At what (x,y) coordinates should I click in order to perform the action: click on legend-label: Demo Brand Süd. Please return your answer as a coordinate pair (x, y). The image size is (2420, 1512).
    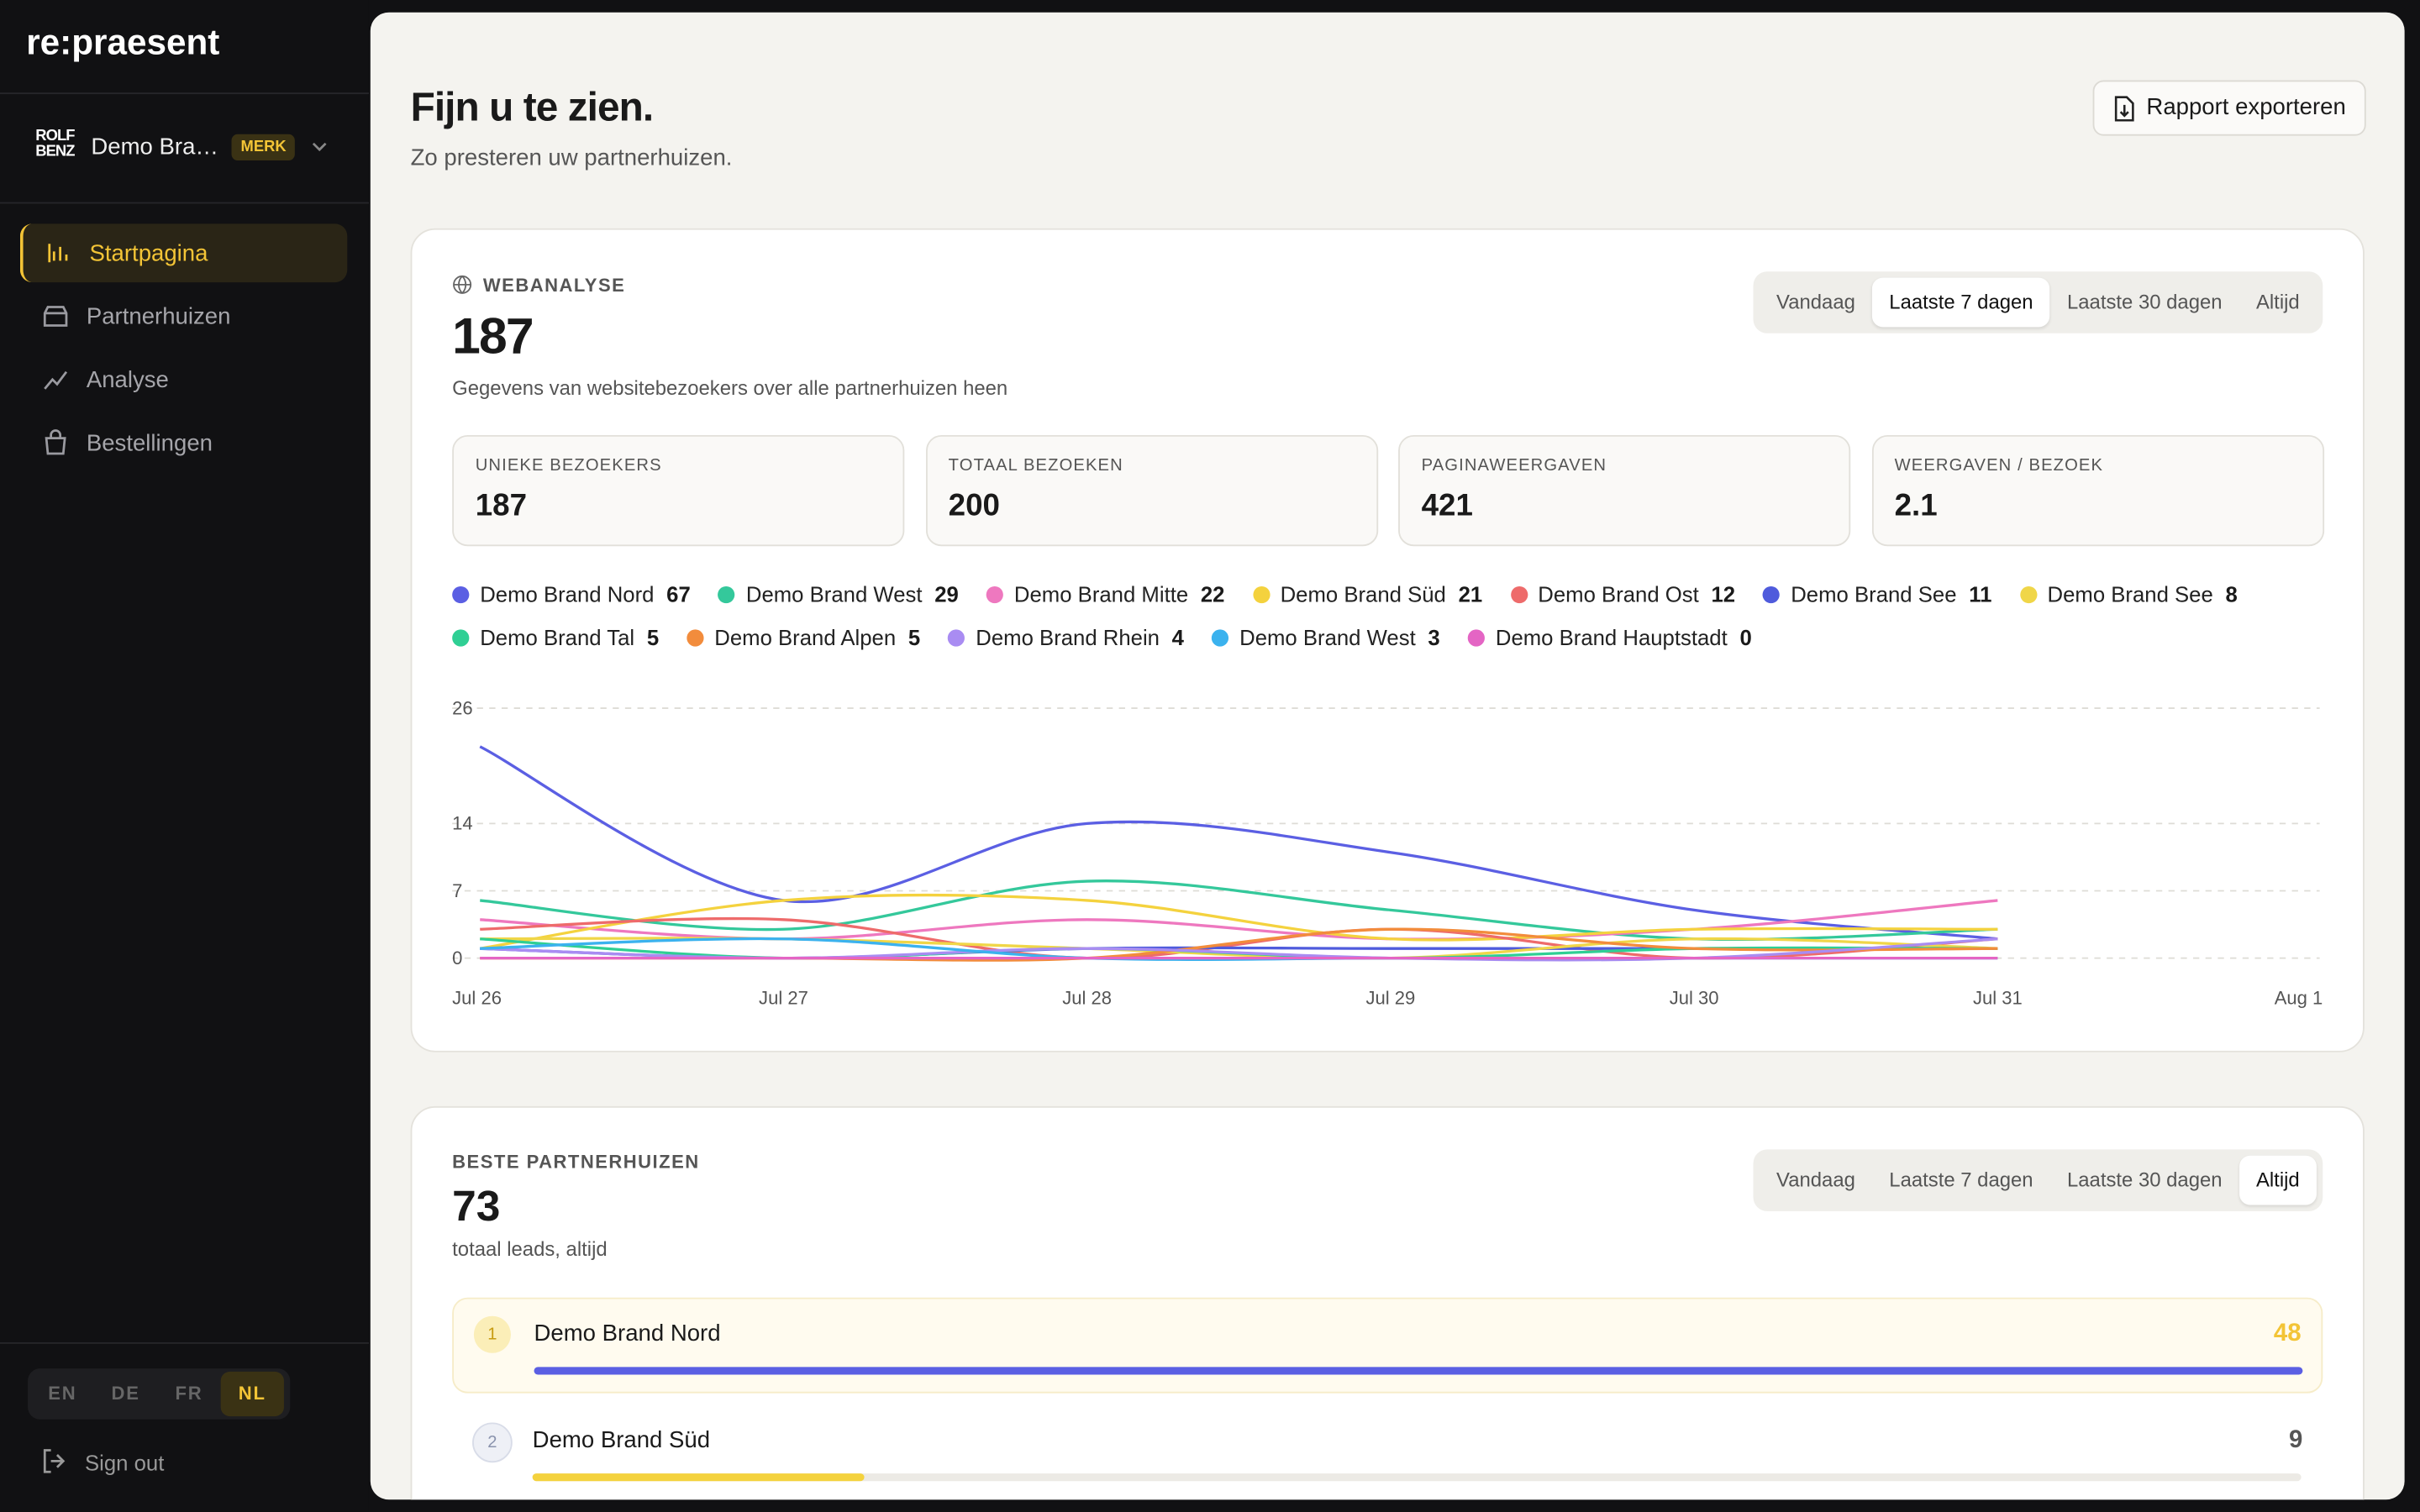
    Looking at the image, I should click on (1363, 593).